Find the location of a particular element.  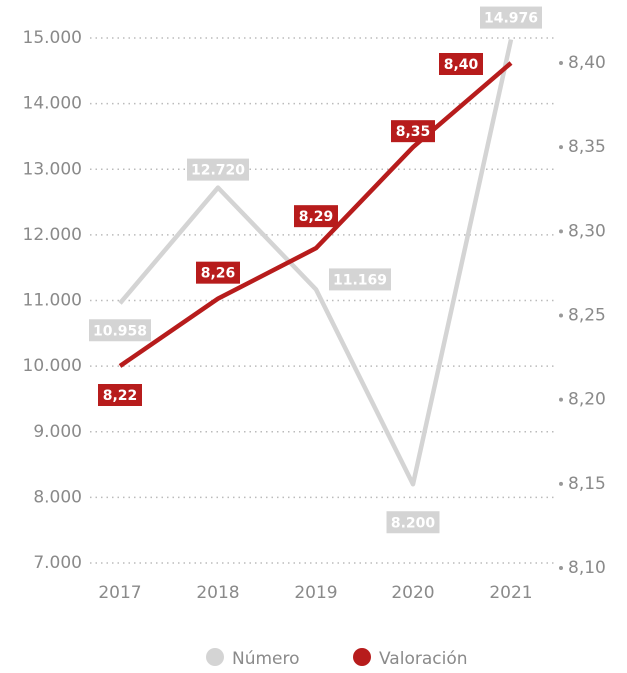

value-label: 11.169 is located at coordinates (360, 280).